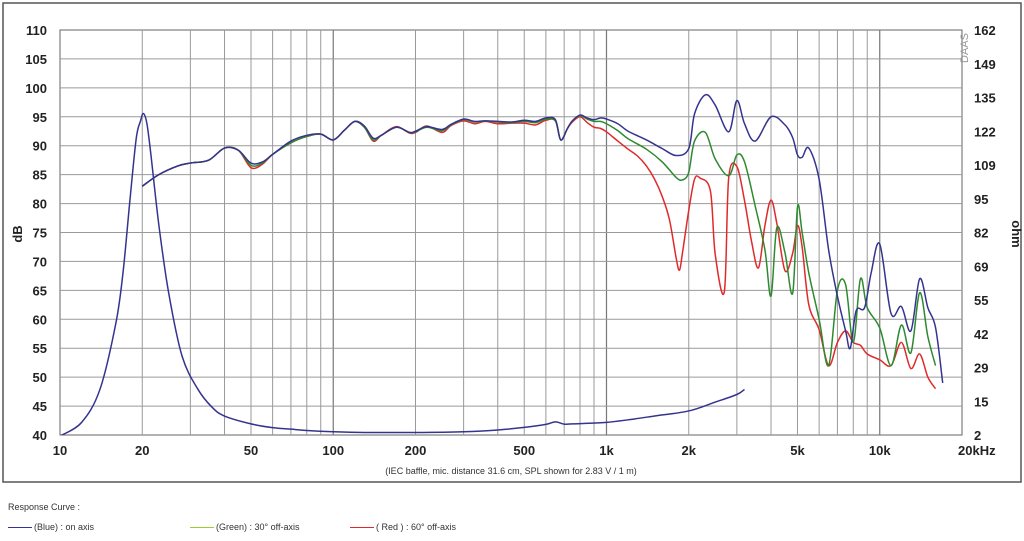  Describe the element at coordinates (985, 64) in the screenshot. I see `y2-tick-label: 149` at that location.